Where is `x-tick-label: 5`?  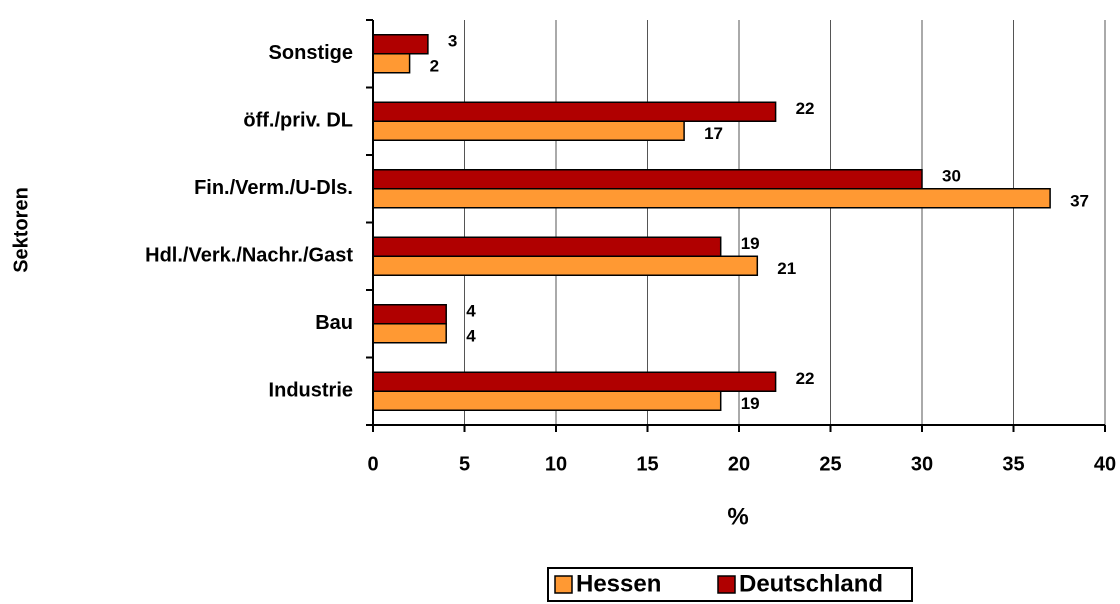
x-tick-label: 5 is located at coordinates (464, 464).